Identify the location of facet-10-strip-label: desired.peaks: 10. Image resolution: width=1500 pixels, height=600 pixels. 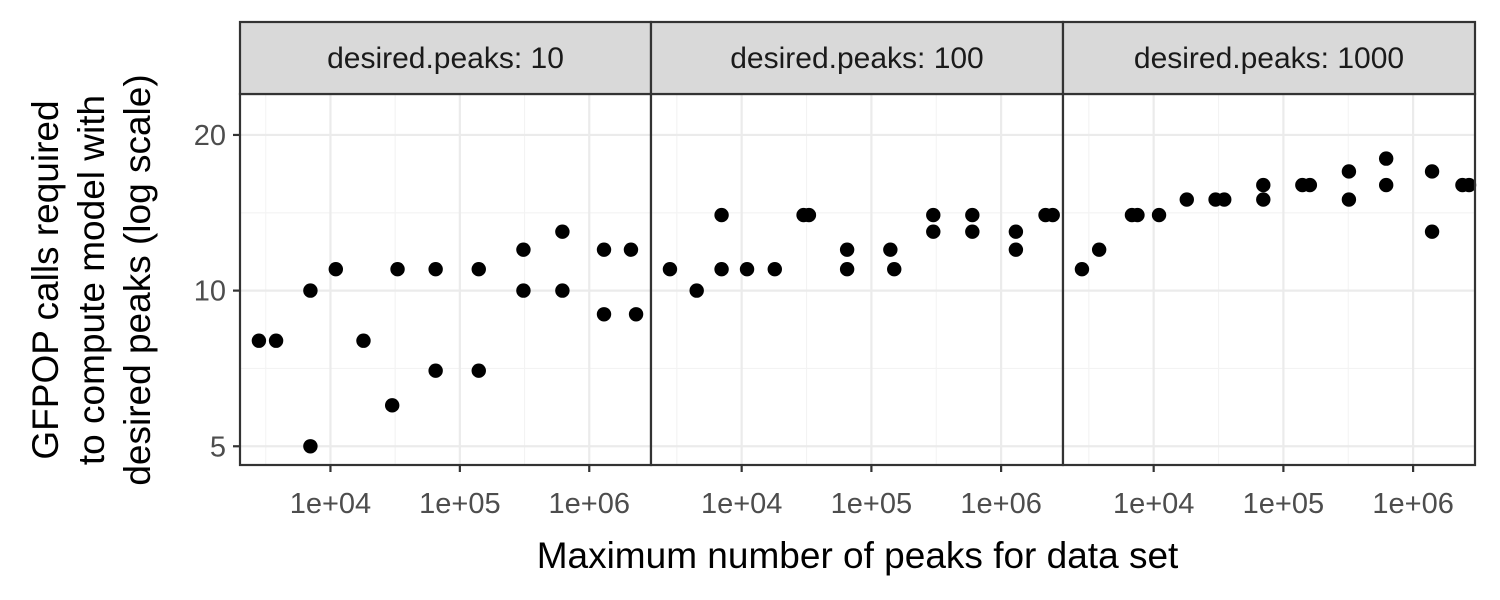
(445, 58).